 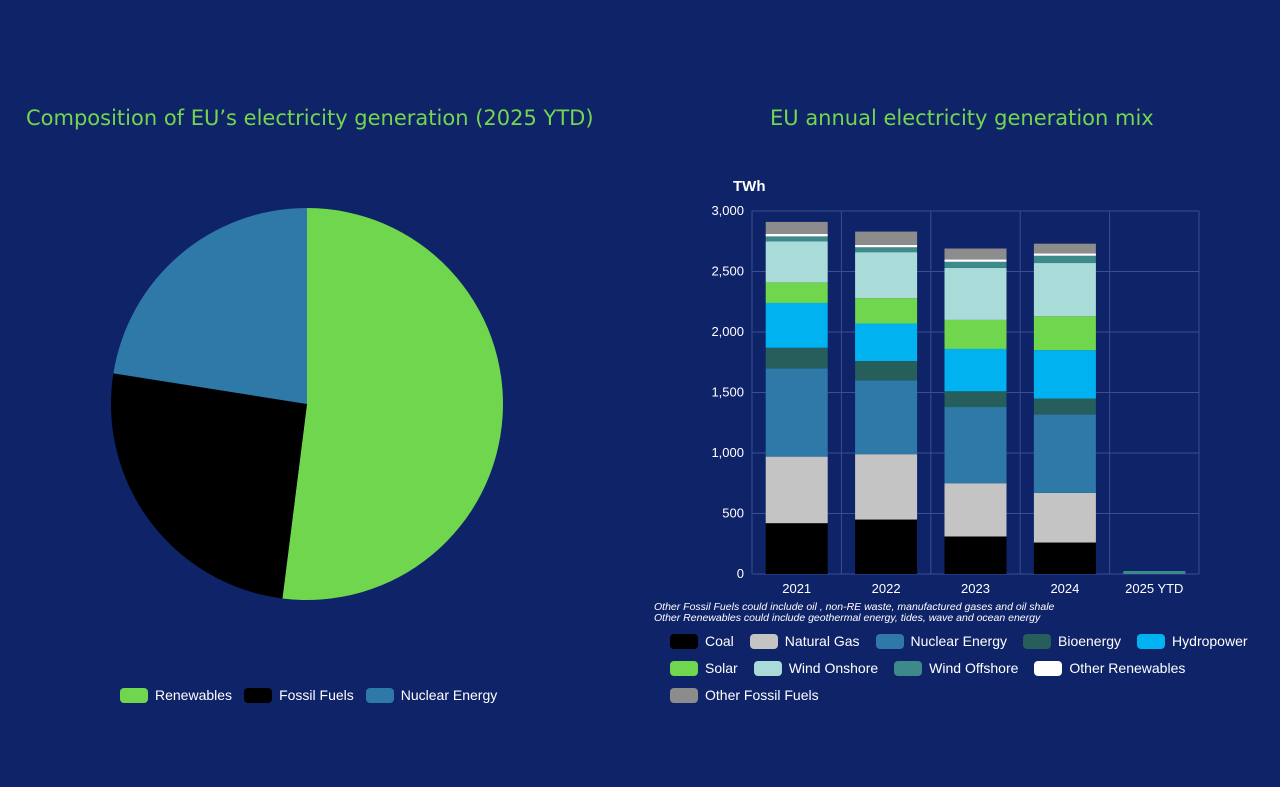 I want to click on bar-2022-hydropower, so click(x=886, y=342).